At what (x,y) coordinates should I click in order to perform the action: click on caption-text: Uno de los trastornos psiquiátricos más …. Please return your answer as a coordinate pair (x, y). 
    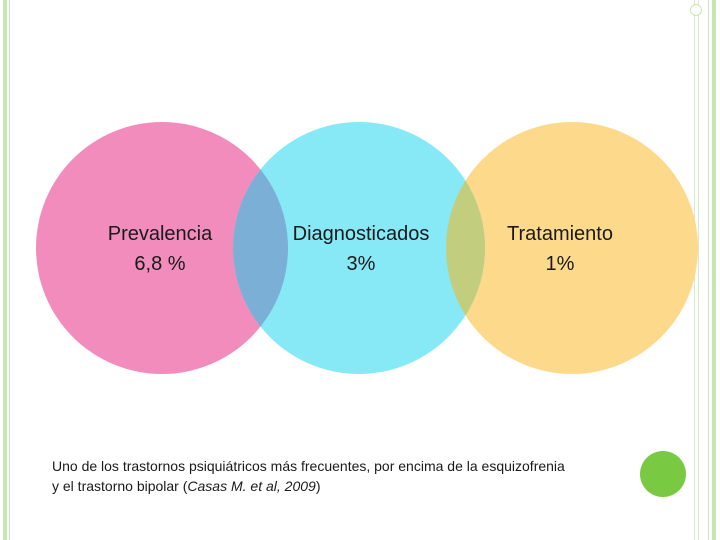
    Looking at the image, I should click on (312, 476).